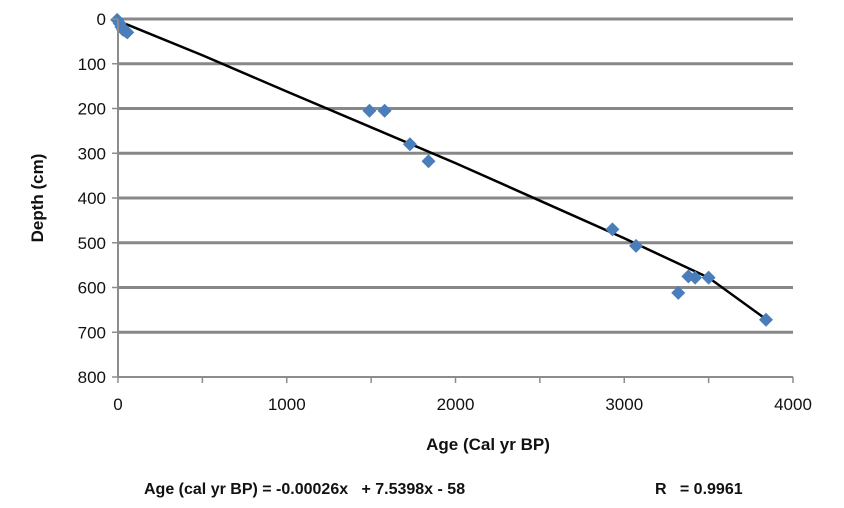 The height and width of the screenshot is (508, 844). I want to click on x-tick-label: 0, so click(117, 404).